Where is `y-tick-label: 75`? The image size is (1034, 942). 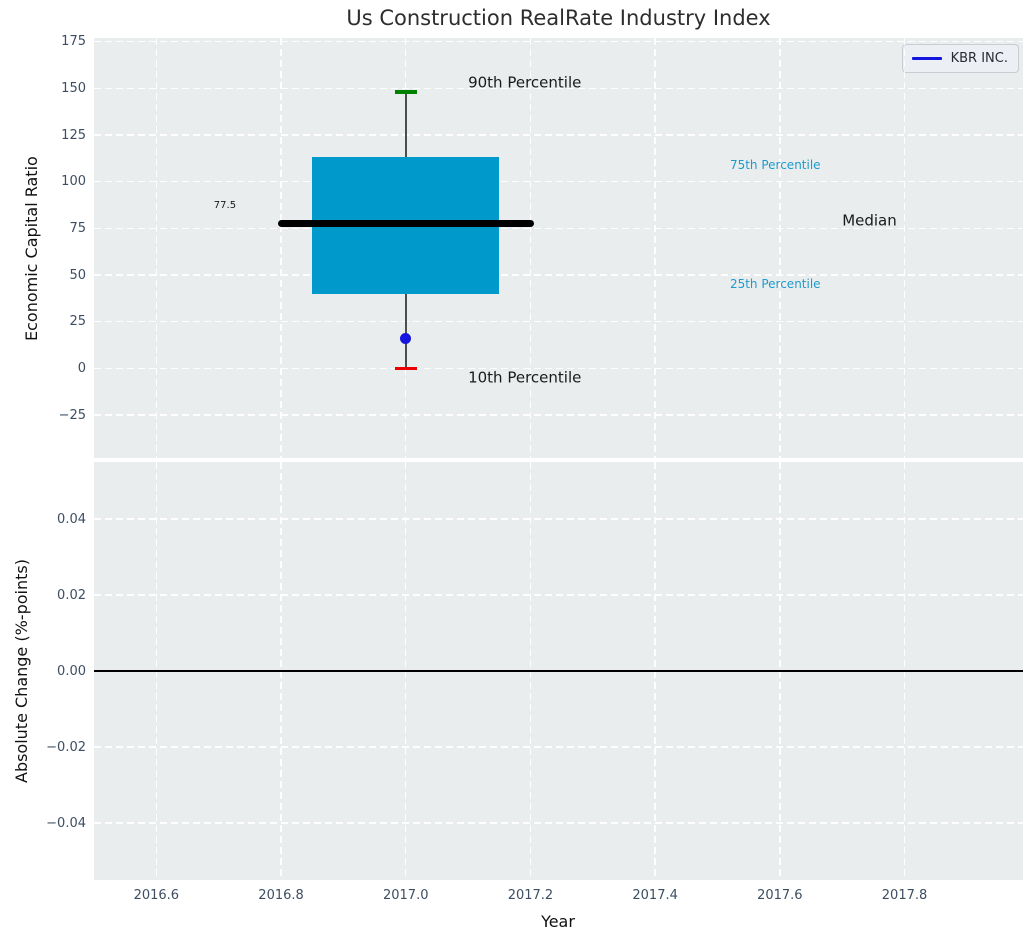 y-tick-label: 75 is located at coordinates (77, 228).